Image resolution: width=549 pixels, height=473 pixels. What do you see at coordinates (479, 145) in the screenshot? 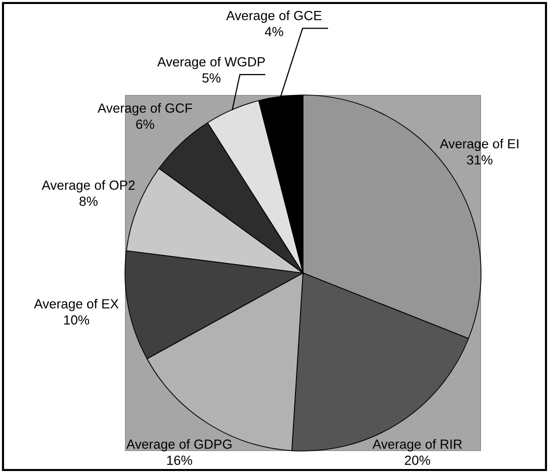
I see `slice-label: Average of EI` at bounding box center [479, 145].